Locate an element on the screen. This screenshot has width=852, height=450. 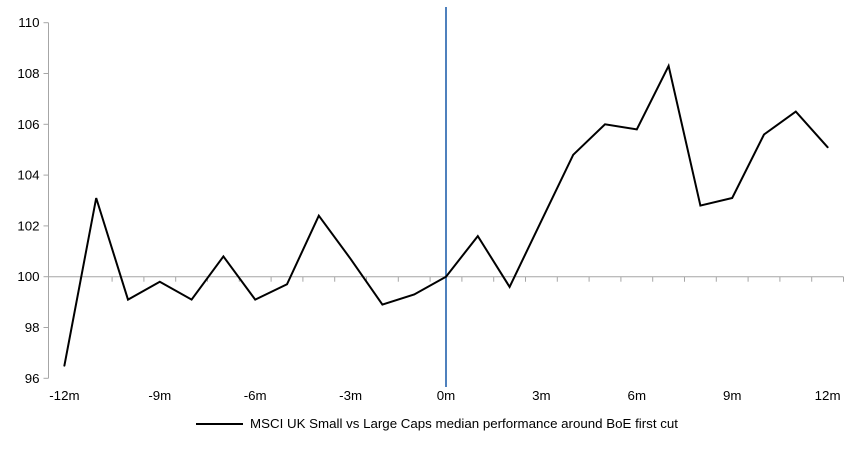
x-axis-tick-label: -3m is located at coordinates (350, 395).